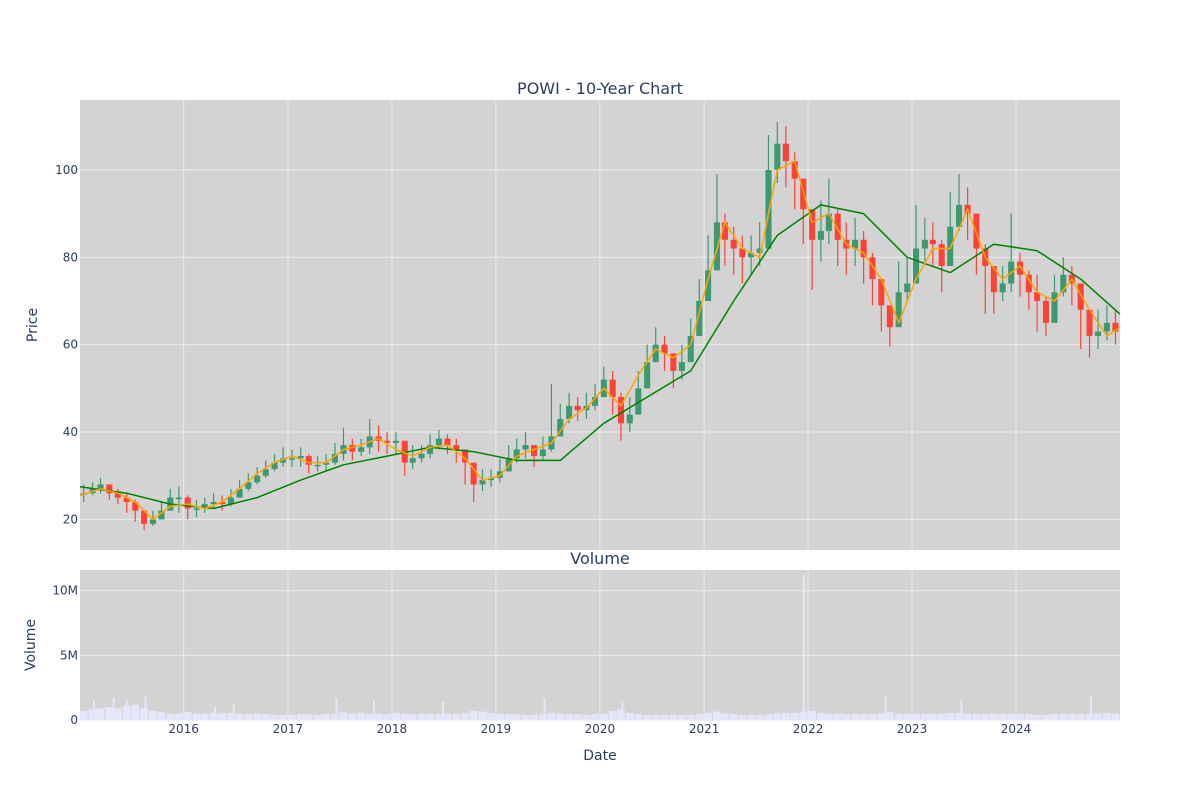  I want to click on y-tick-label-volume: 0, so click(74, 720).